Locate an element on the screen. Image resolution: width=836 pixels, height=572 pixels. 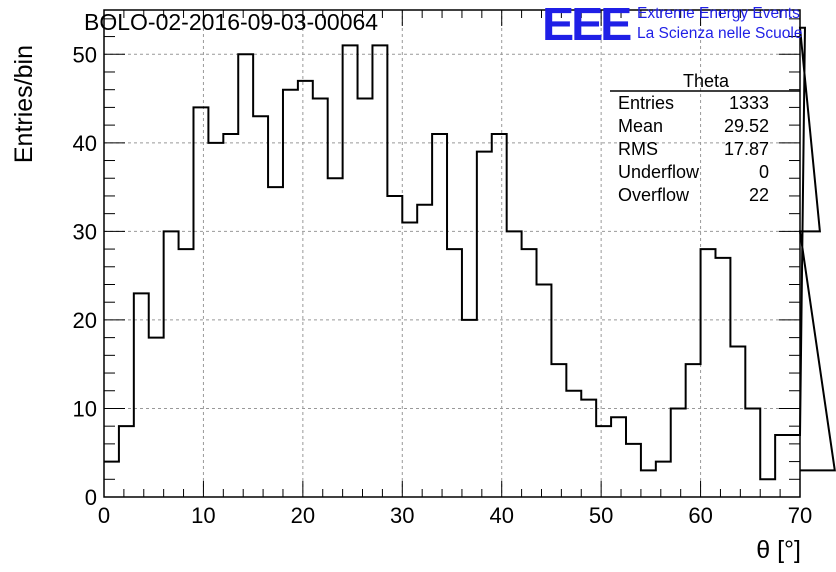
y-tick-label: 50 is located at coordinates (85, 54).